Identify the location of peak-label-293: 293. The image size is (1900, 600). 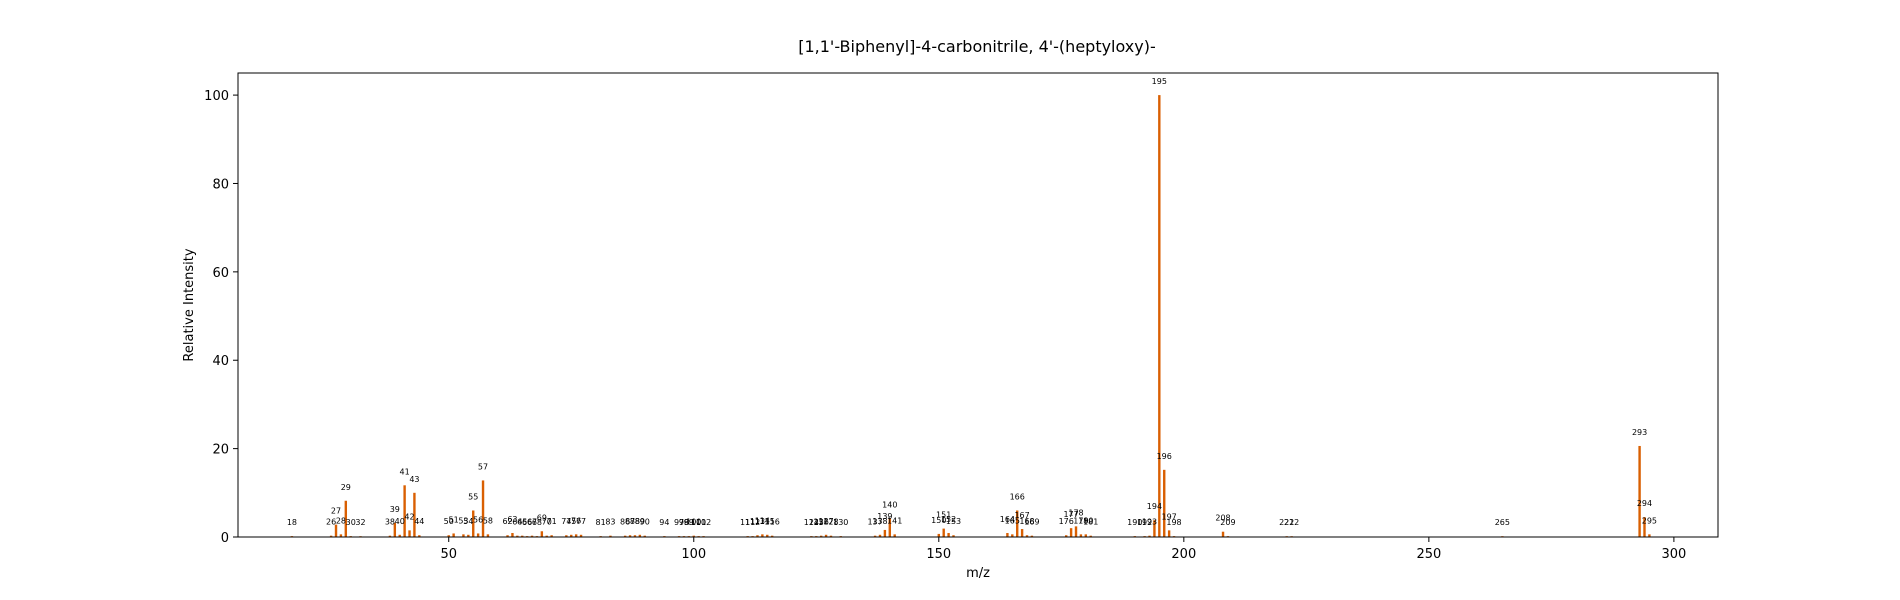
(1639, 432).